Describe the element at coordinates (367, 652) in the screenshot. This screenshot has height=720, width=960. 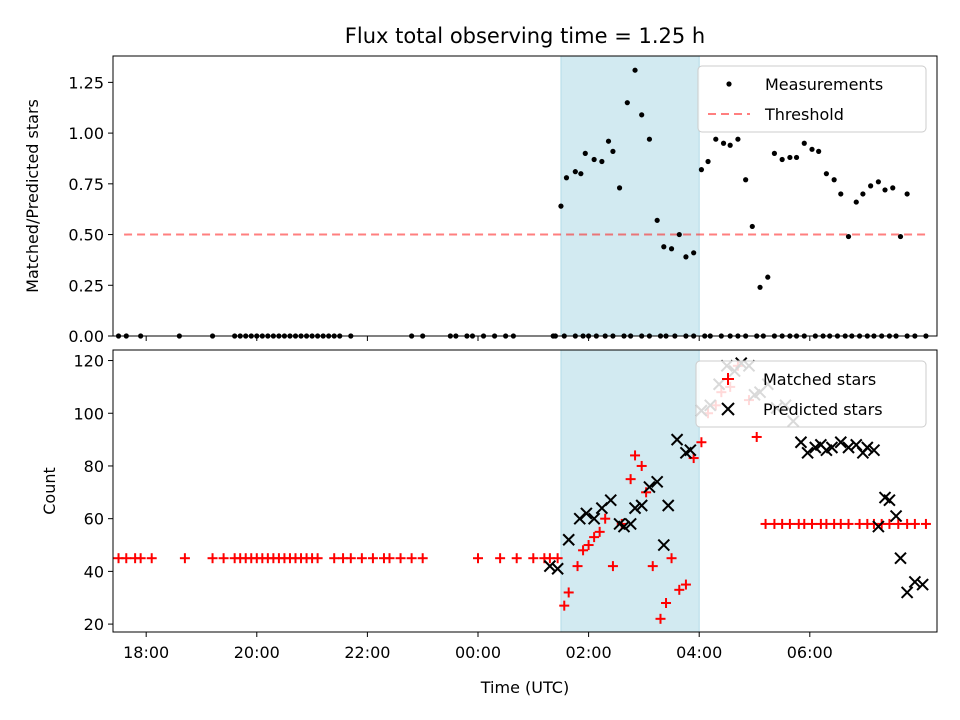
I see `x-tick-label: 22:00` at that location.